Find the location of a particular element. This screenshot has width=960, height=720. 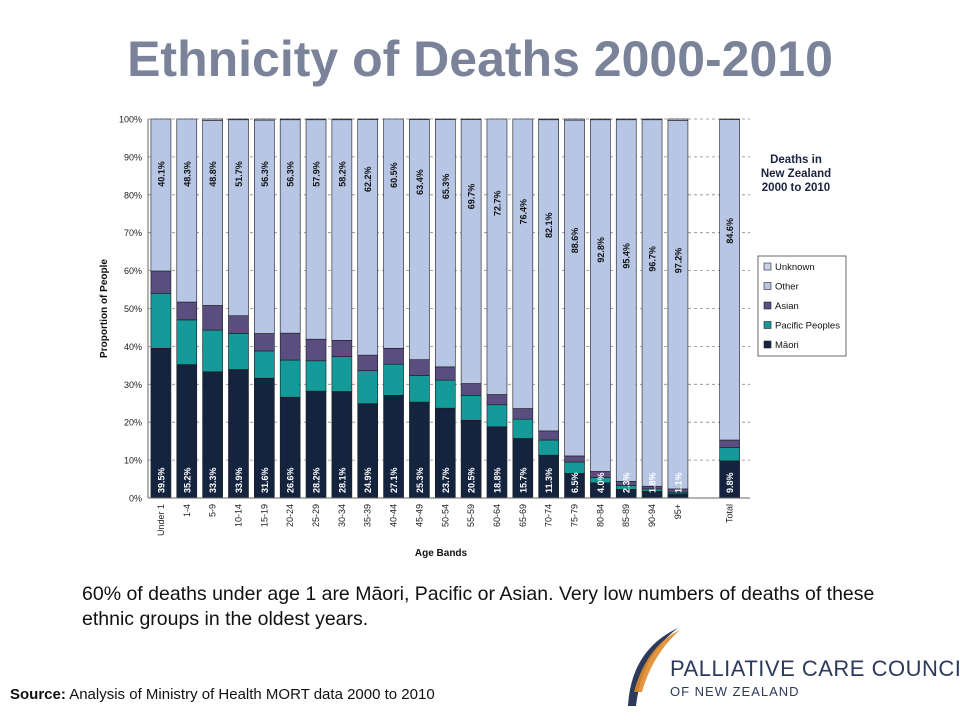

x-tick-label: 60-64 is located at coordinates (497, 515).